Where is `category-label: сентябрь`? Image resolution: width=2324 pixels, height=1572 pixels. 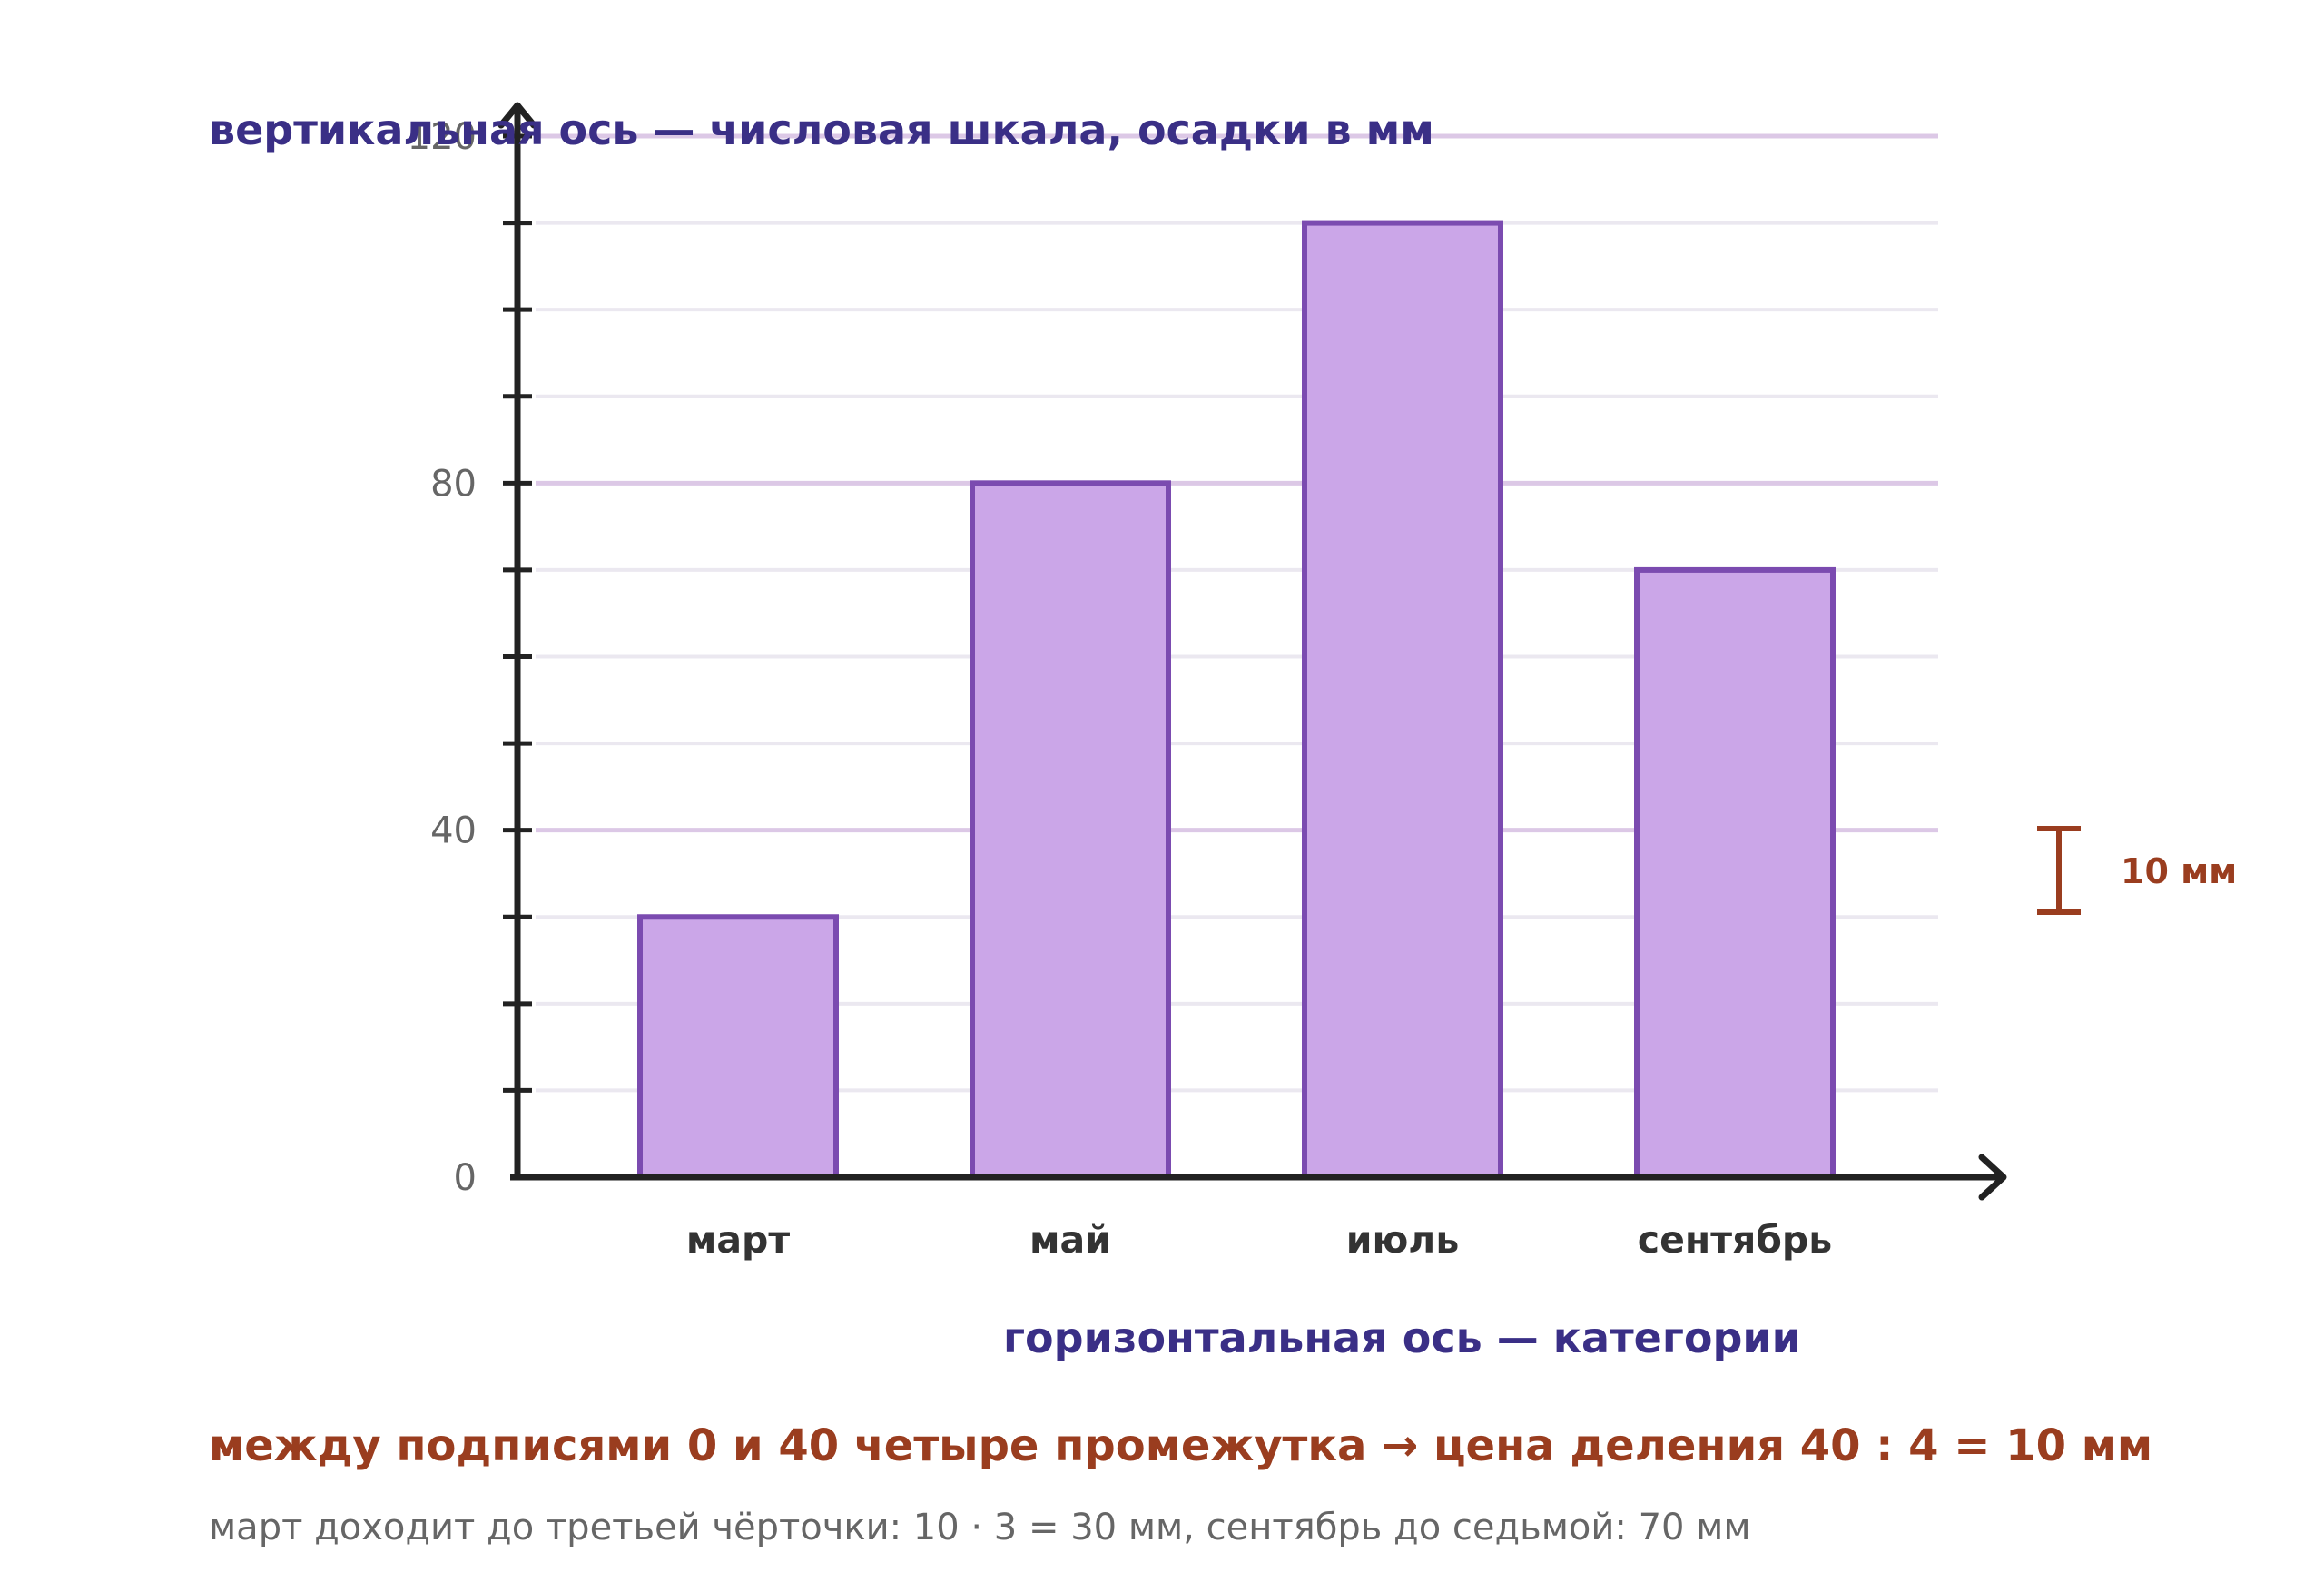
category-label: сентябрь is located at coordinates (1735, 1240).